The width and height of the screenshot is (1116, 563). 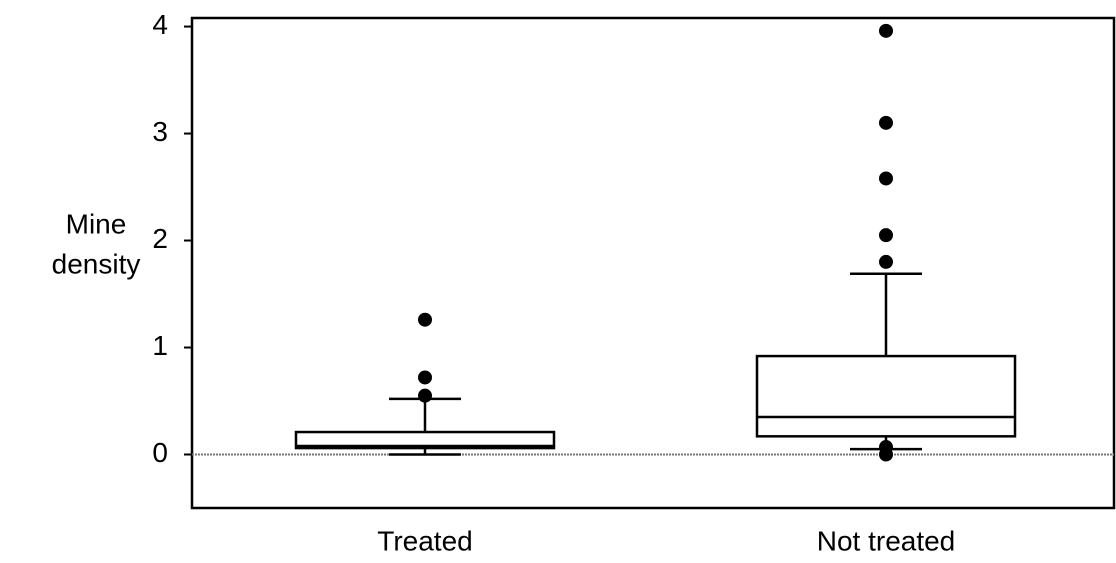 I want to click on y-tick-label: 4, so click(x=160, y=24).